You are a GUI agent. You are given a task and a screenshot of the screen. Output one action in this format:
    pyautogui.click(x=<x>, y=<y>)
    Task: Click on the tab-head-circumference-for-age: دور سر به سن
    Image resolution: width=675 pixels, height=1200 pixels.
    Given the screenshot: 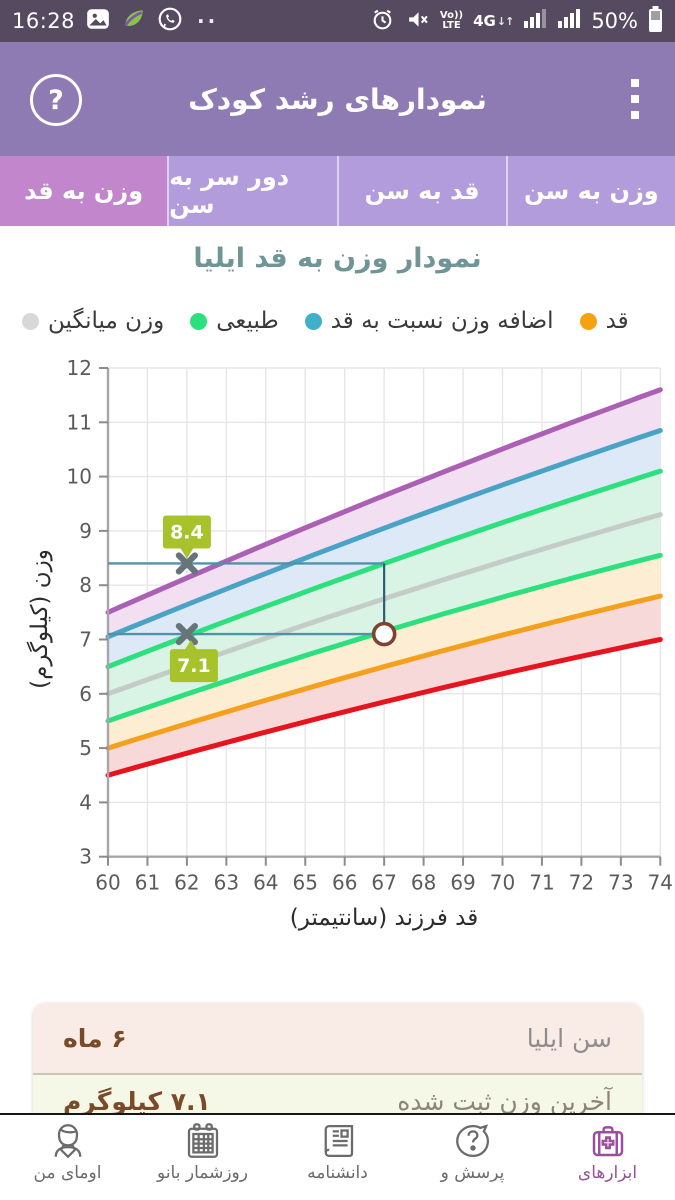 What is the action you would take?
    pyautogui.click(x=251, y=191)
    